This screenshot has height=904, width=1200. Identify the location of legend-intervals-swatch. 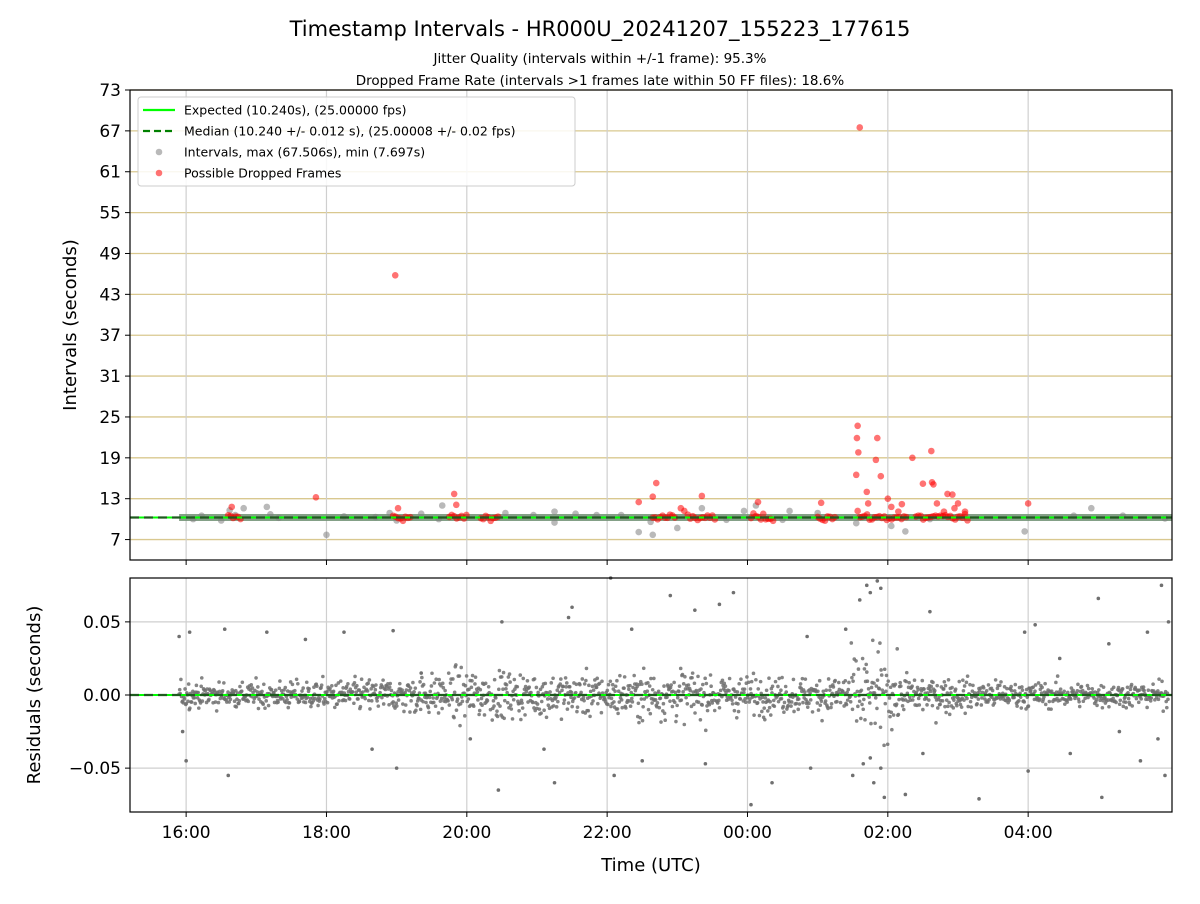
(159, 152).